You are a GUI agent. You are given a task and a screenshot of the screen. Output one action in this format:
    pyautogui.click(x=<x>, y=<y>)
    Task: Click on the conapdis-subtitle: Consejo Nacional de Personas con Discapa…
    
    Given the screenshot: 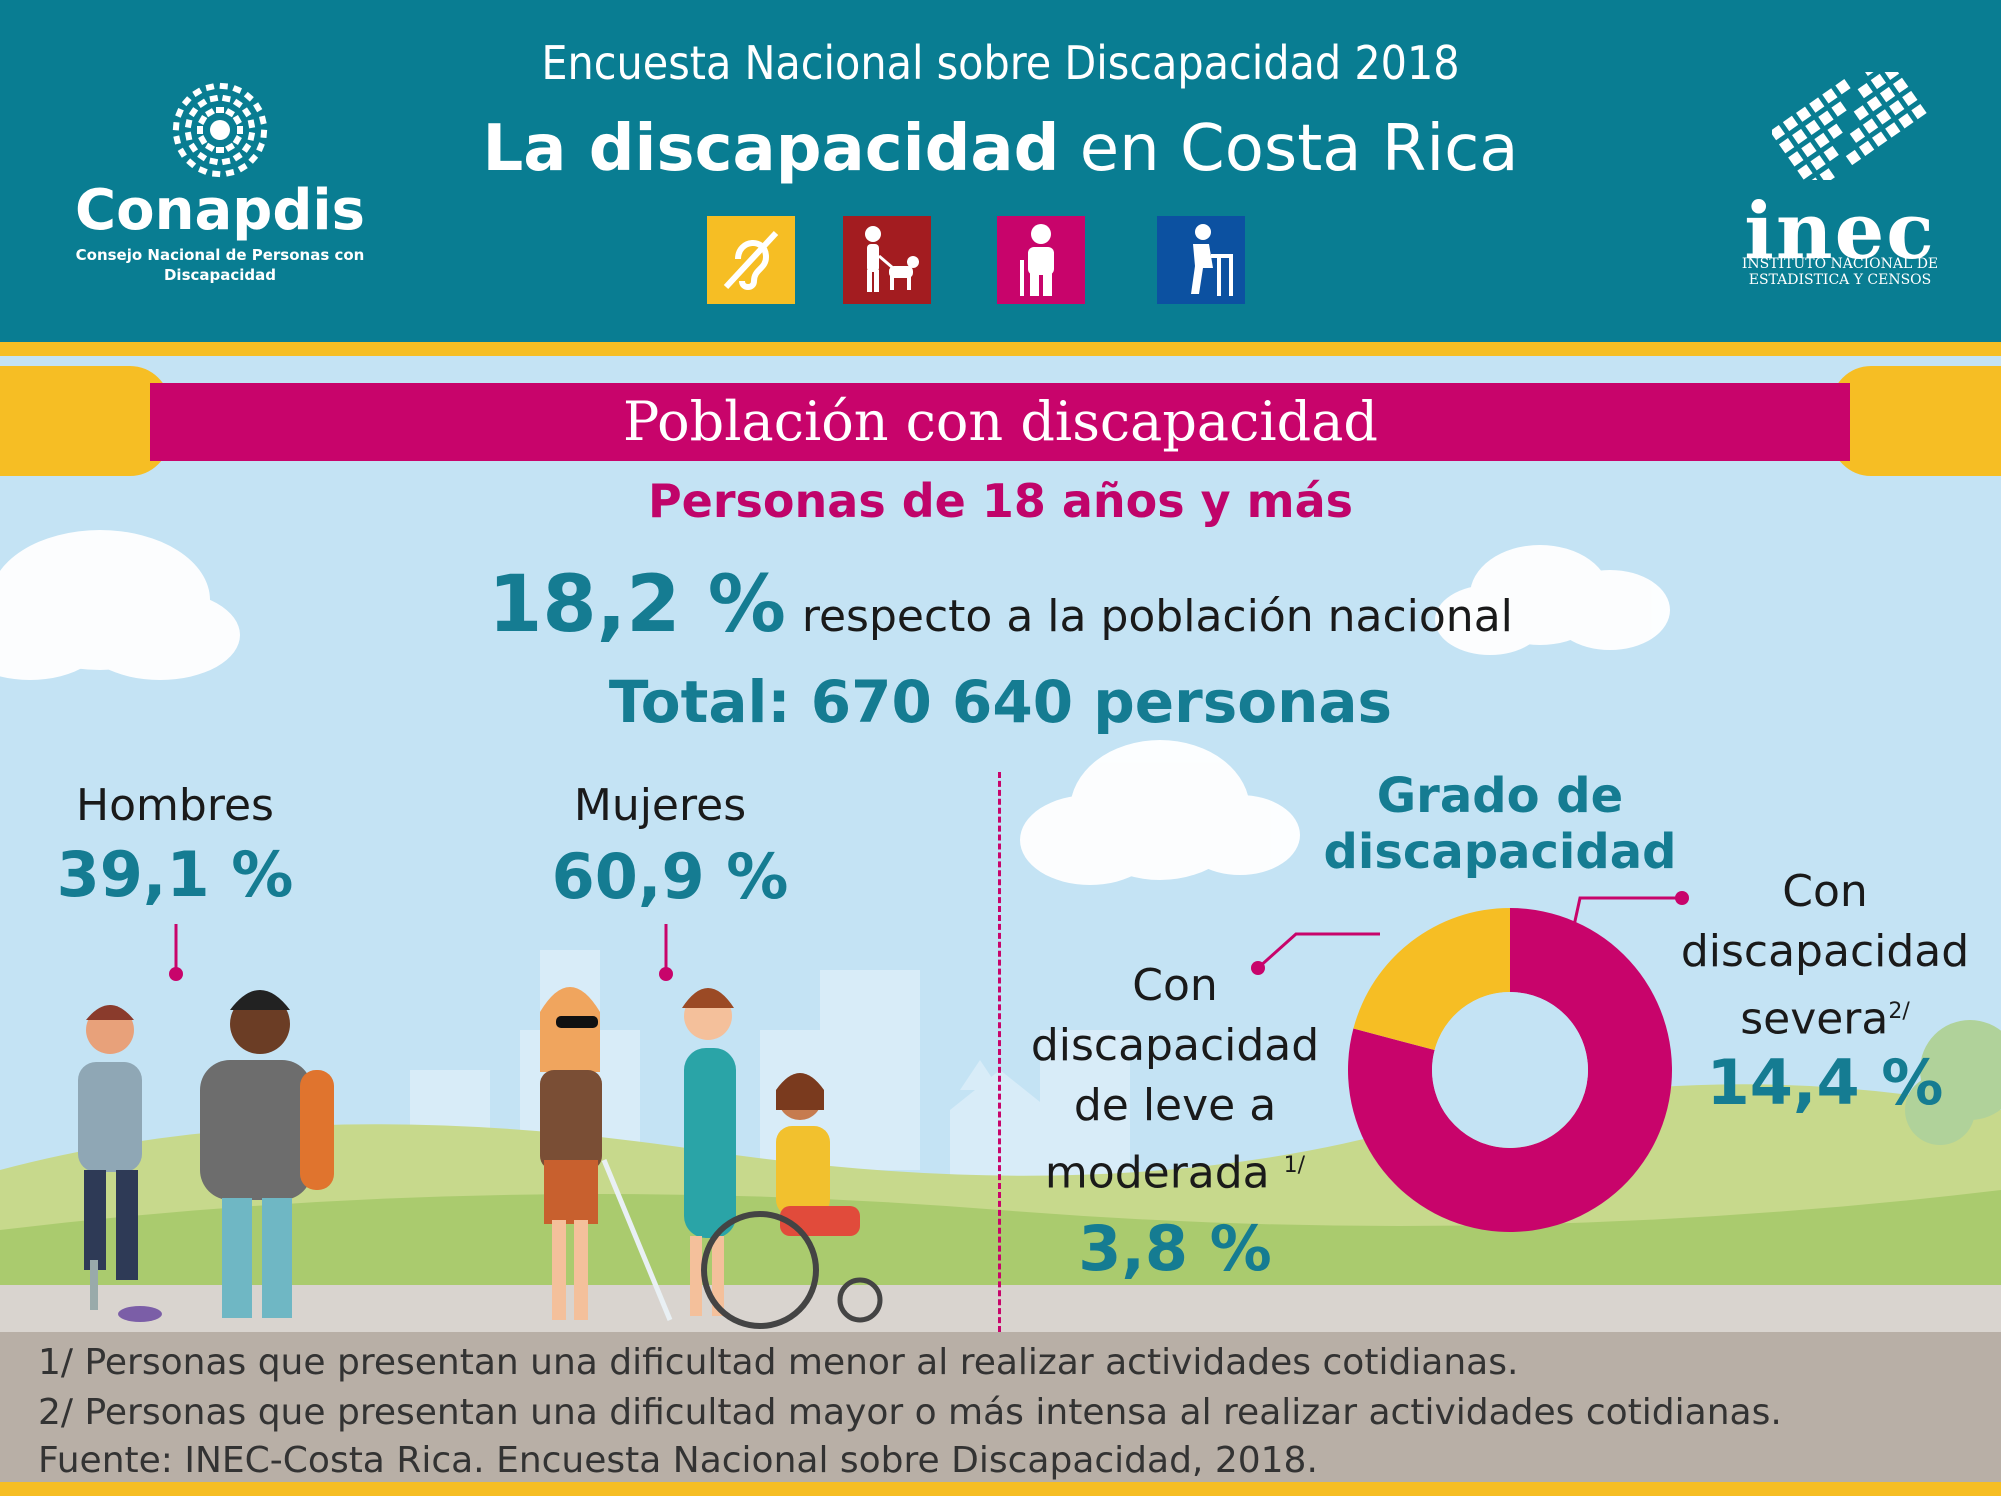 What is the action you would take?
    pyautogui.click(x=220, y=265)
    